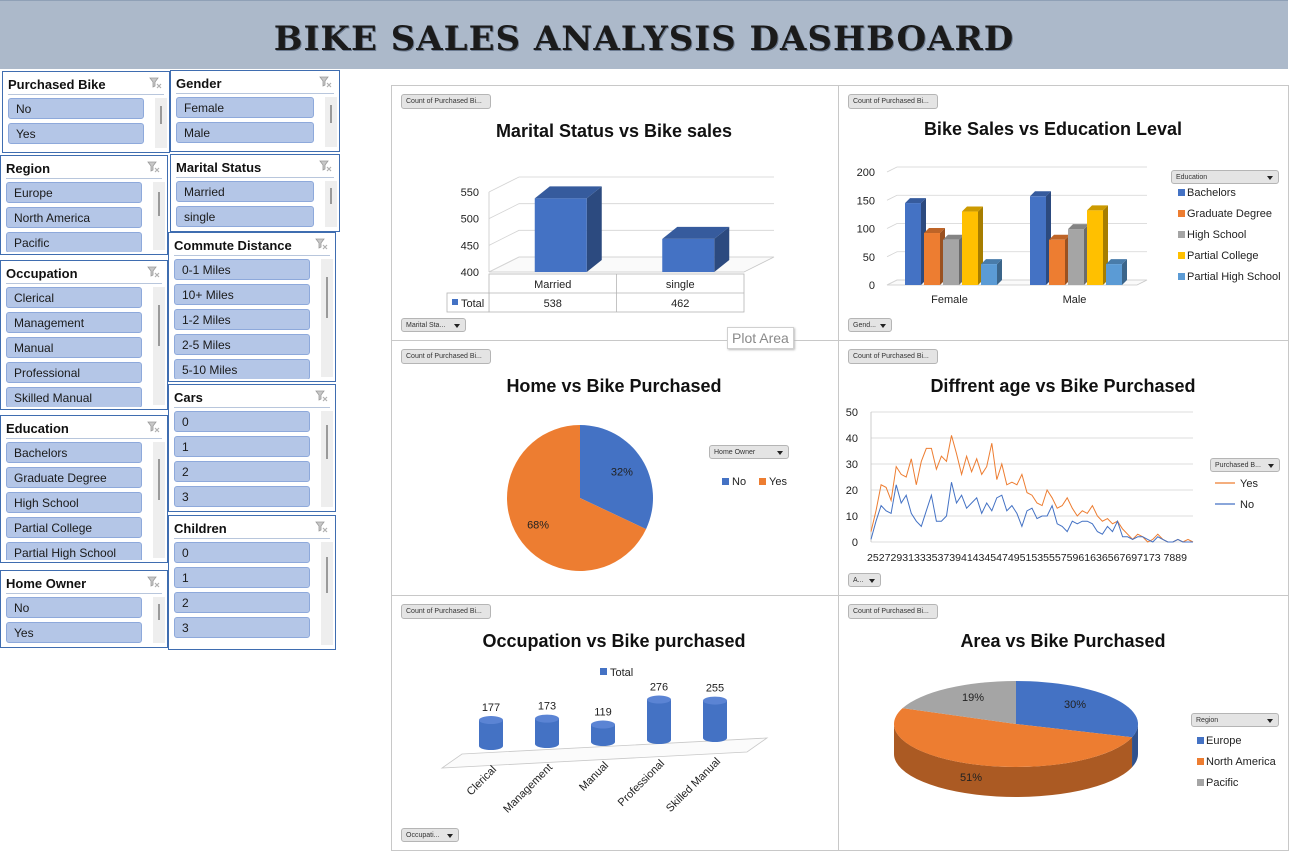 The width and height of the screenshot is (1292, 853). I want to click on slicer-item: Management, so click(74, 322).